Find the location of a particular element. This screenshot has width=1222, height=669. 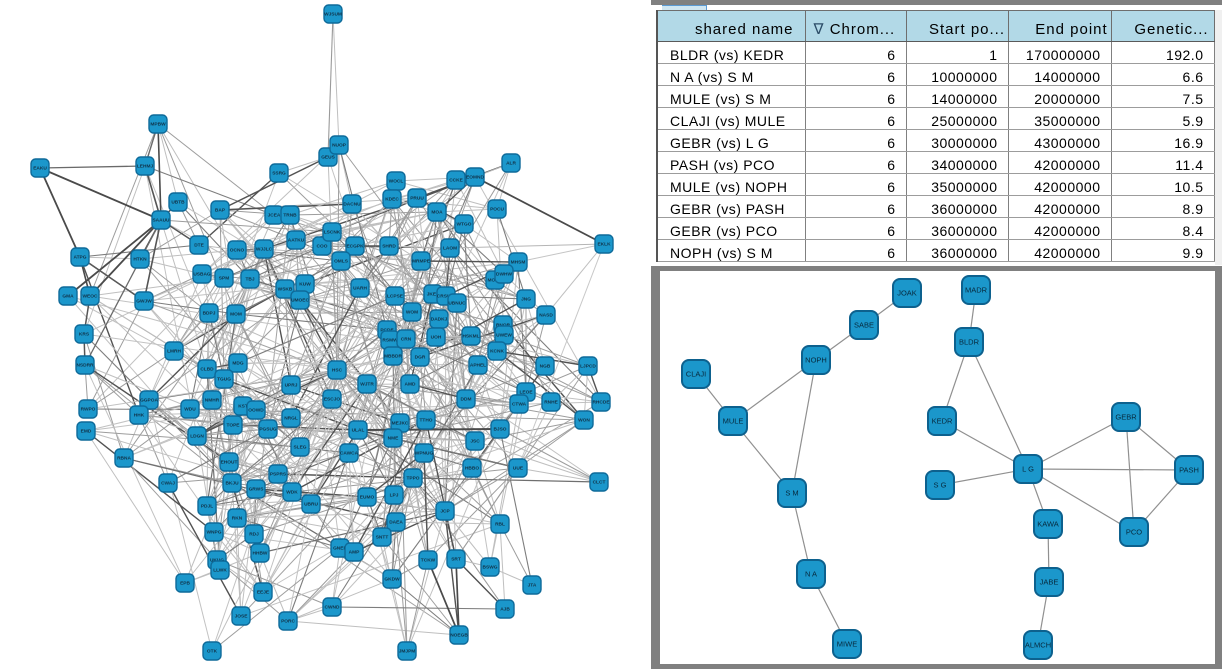

svg-text: LLWK is located at coordinates (220, 571).